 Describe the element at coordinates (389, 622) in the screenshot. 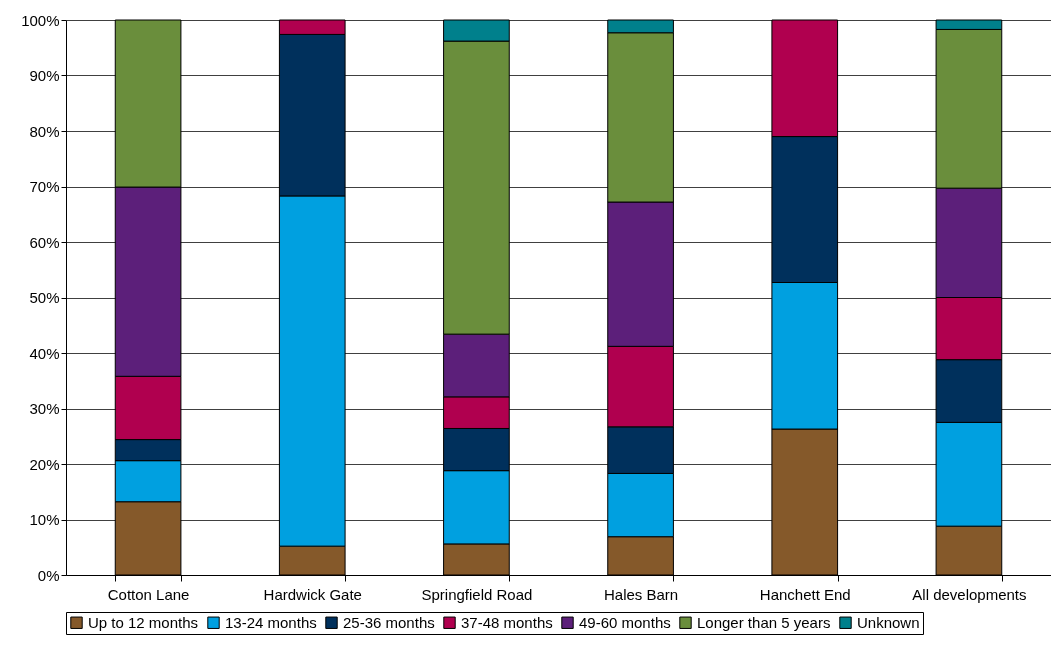

I see `legend-label: 25-36 months` at that location.